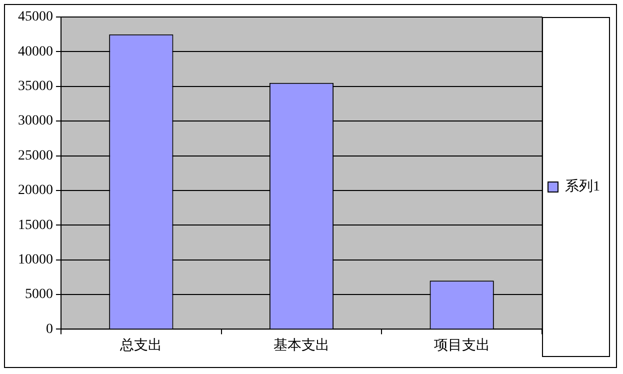 This screenshot has height=374, width=623. I want to click on y-tick-label: 5000, so click(39, 294).